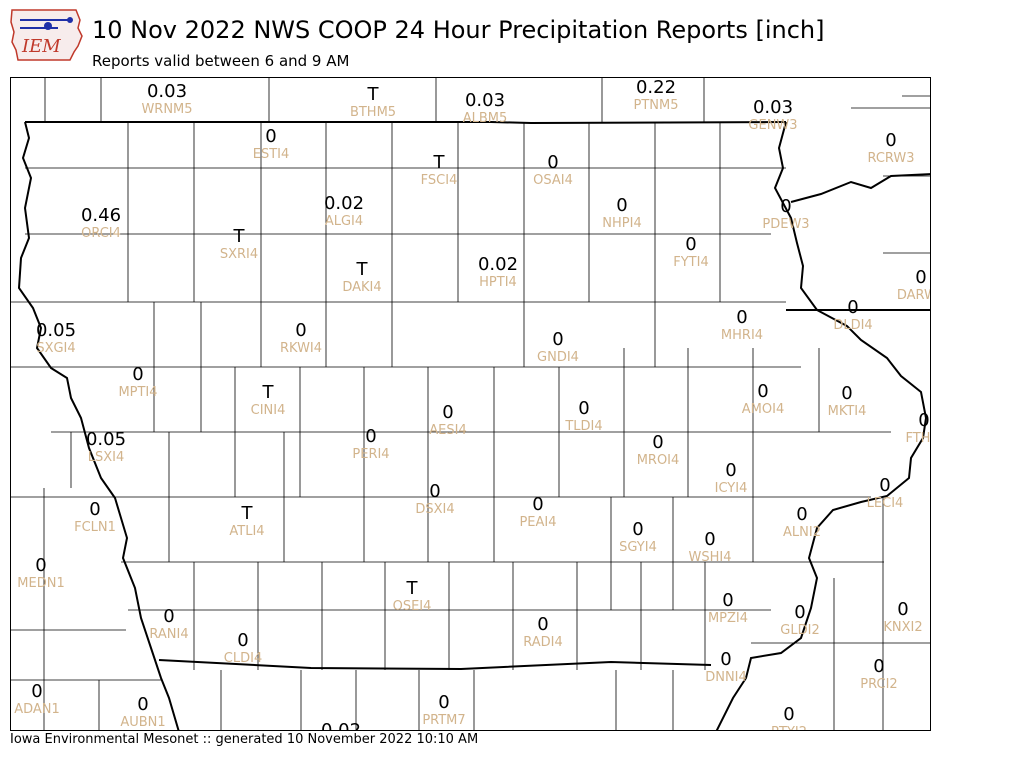 This screenshot has width=1024, height=768. I want to click on station-id-label: DNNI4, so click(726, 677).